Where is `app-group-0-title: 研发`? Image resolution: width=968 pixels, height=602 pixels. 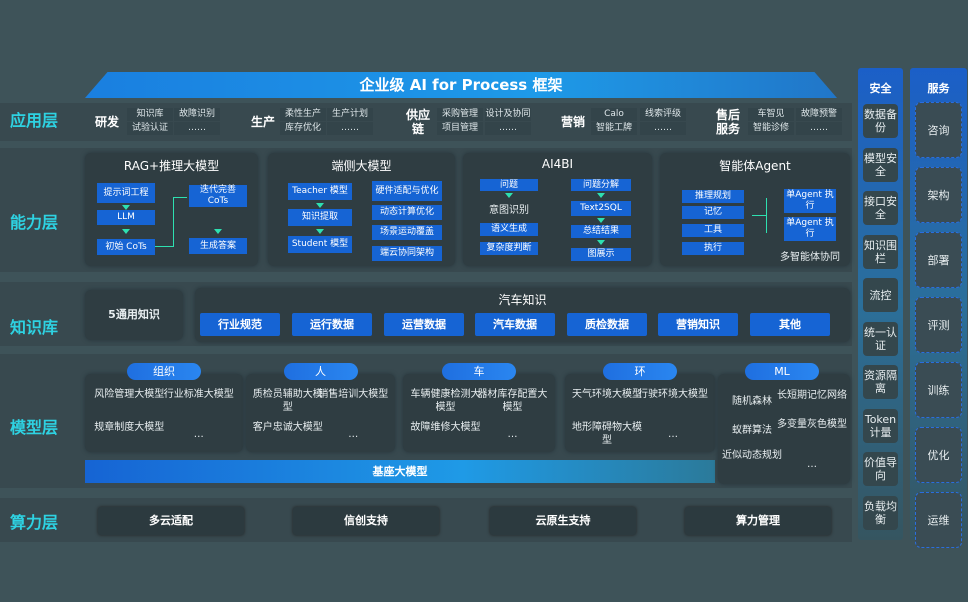 app-group-0-title: 研发 is located at coordinates (106, 122).